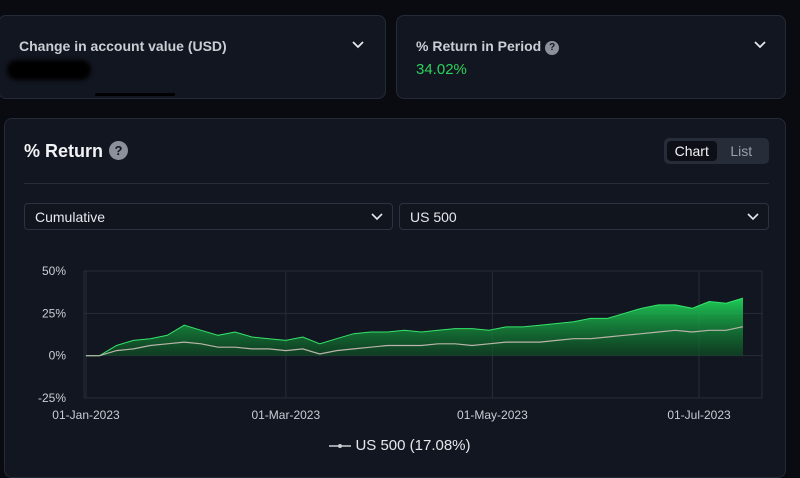 This screenshot has height=478, width=800. What do you see at coordinates (692, 151) in the screenshot?
I see `chart-view-button: Chart` at bounding box center [692, 151].